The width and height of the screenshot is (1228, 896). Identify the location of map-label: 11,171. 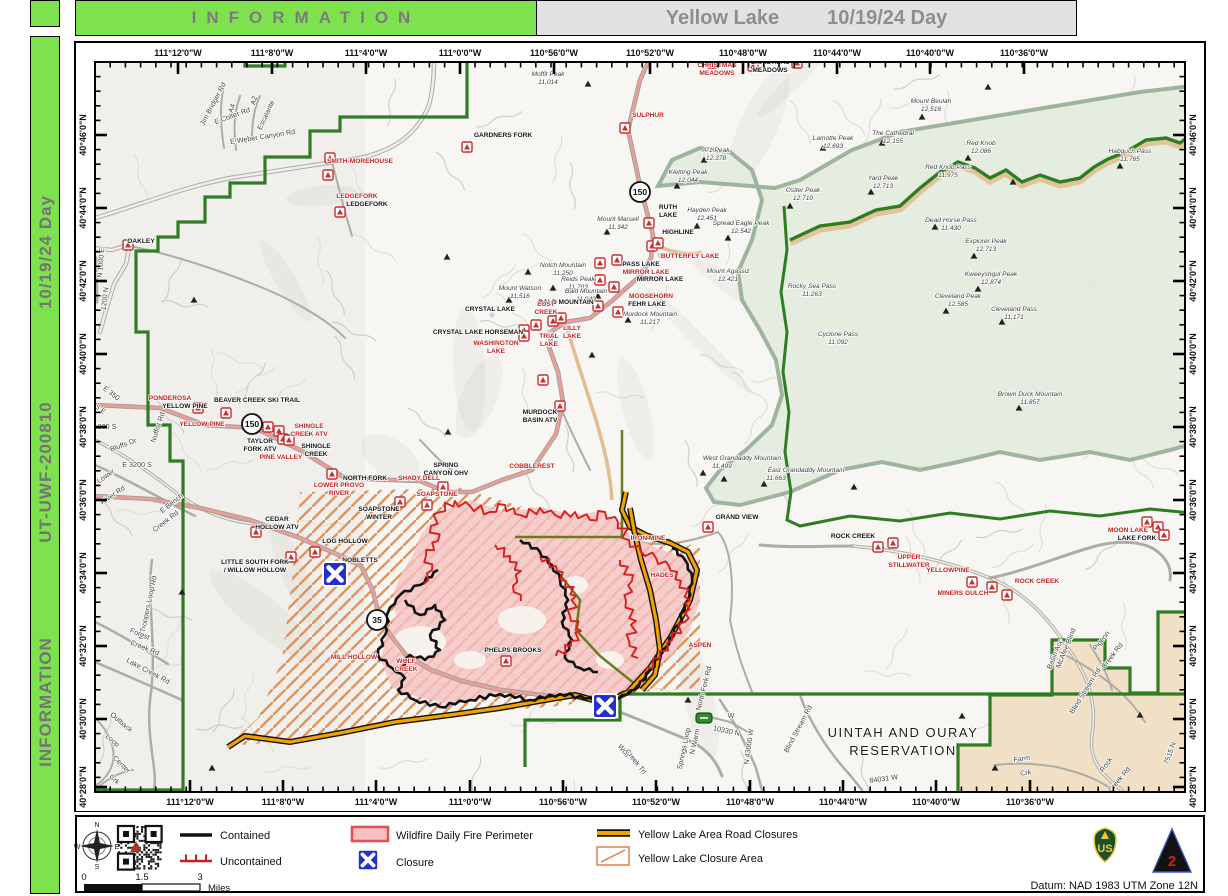
(1014, 317).